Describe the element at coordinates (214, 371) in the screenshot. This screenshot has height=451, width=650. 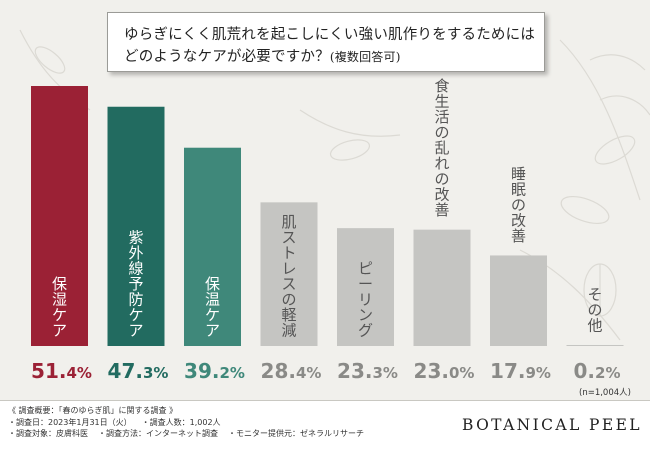
I see `value-label-3: 39.2%` at that location.